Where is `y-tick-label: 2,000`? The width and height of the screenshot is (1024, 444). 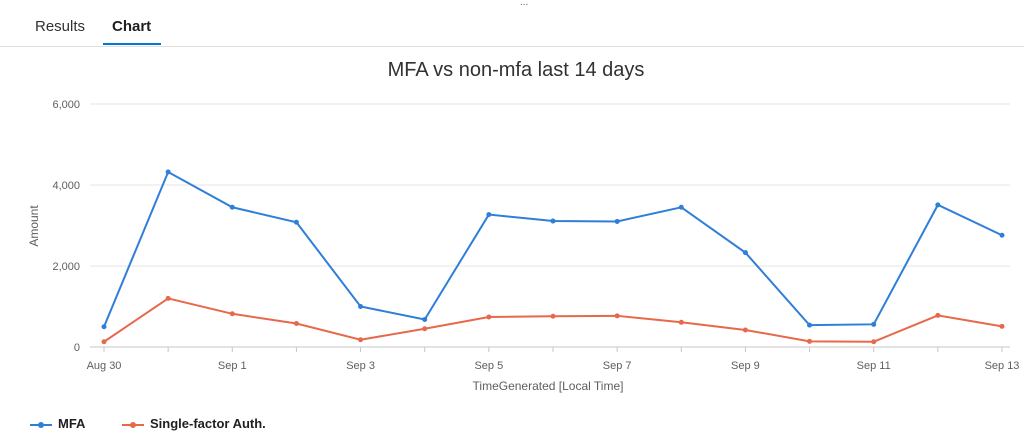
y-tick-label: 2,000 is located at coordinates (66, 267).